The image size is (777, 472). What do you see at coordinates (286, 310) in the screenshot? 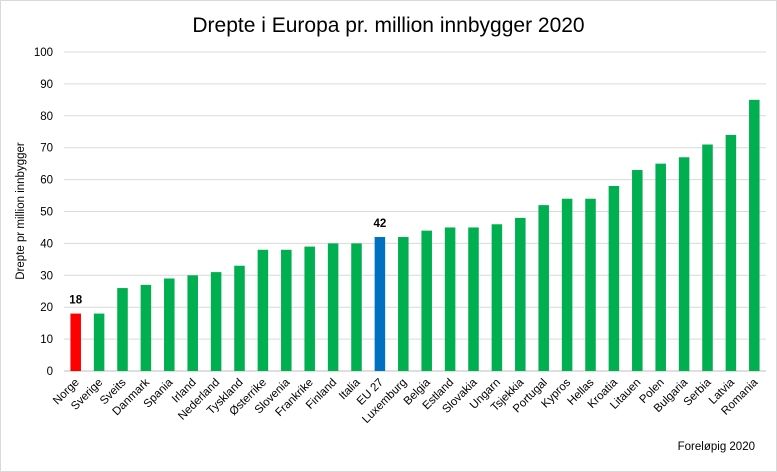
I see `bar-slovenia` at bounding box center [286, 310].